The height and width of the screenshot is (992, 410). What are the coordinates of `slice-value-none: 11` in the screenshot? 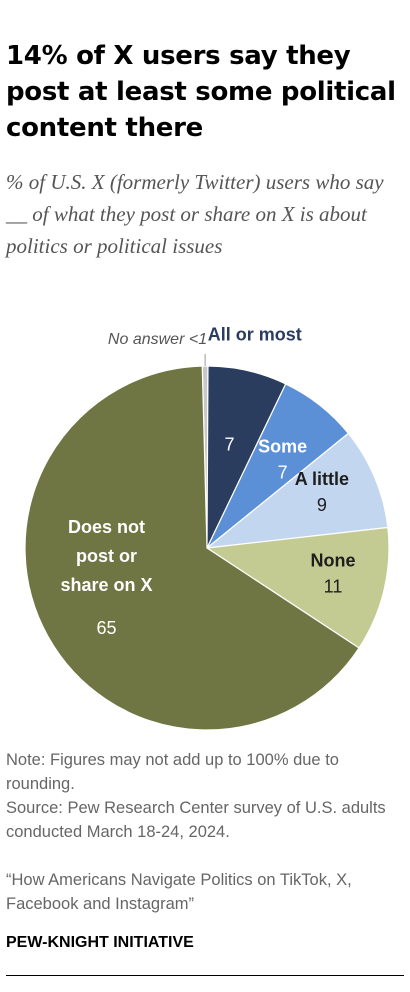 It's located at (333, 587).